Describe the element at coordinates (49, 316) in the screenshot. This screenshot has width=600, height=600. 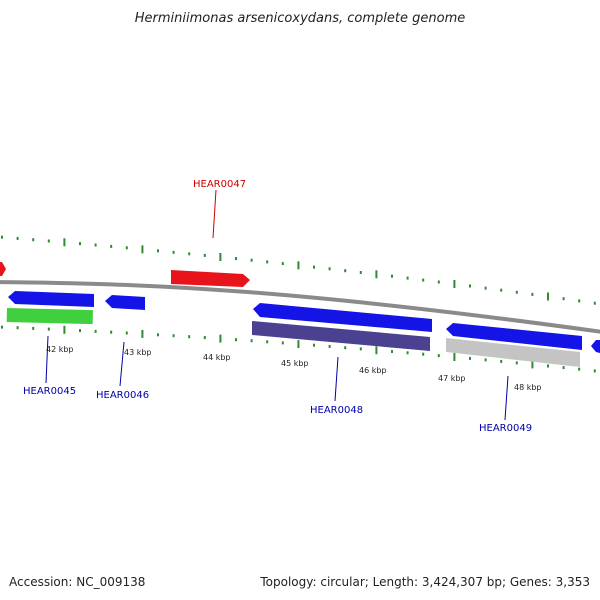
I see `feature-bar-green` at that location.